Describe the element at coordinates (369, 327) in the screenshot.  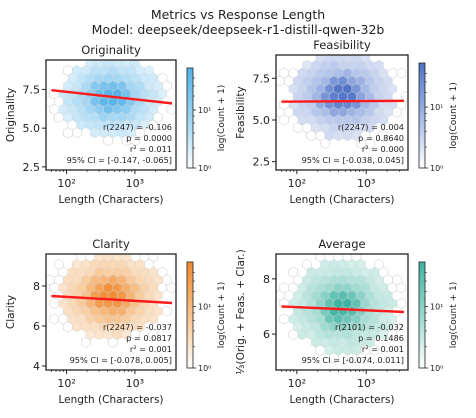
I see `stats-line: r(2101) = -0.032` at that location.